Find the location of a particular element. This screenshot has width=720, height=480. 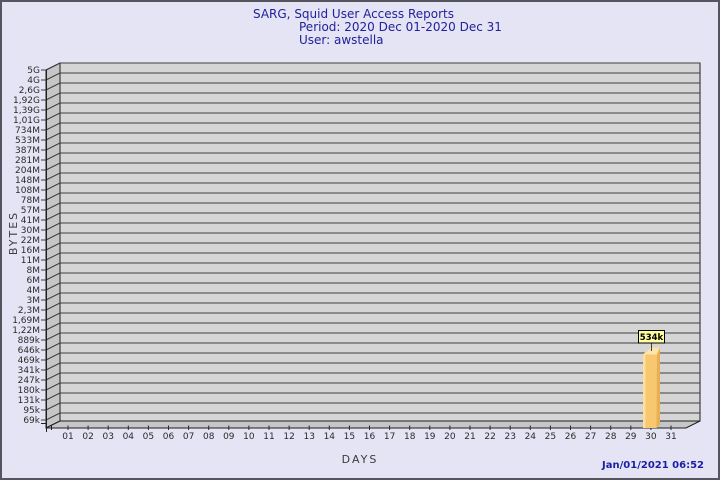

chart-title: SARG, Squid User Access Reports is located at coordinates (353, 14).